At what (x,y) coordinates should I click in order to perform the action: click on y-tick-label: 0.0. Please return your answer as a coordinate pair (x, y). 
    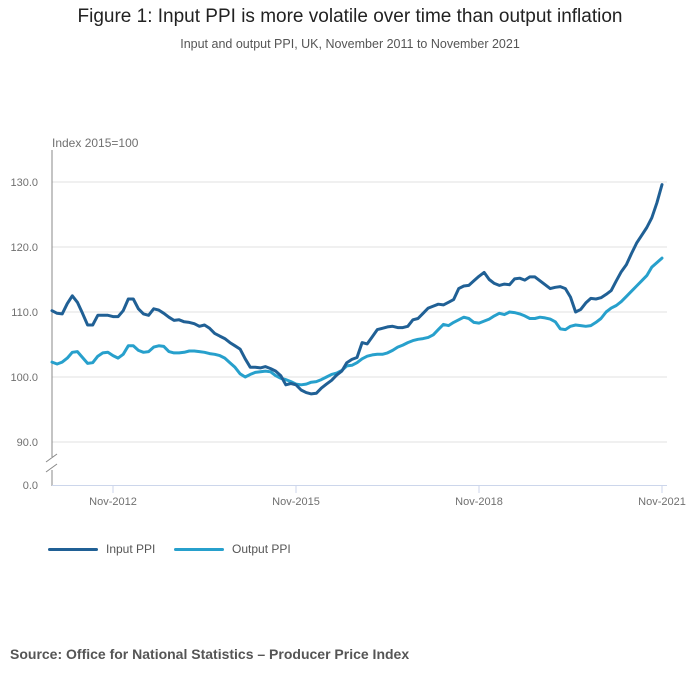
    Looking at the image, I should click on (30, 486).